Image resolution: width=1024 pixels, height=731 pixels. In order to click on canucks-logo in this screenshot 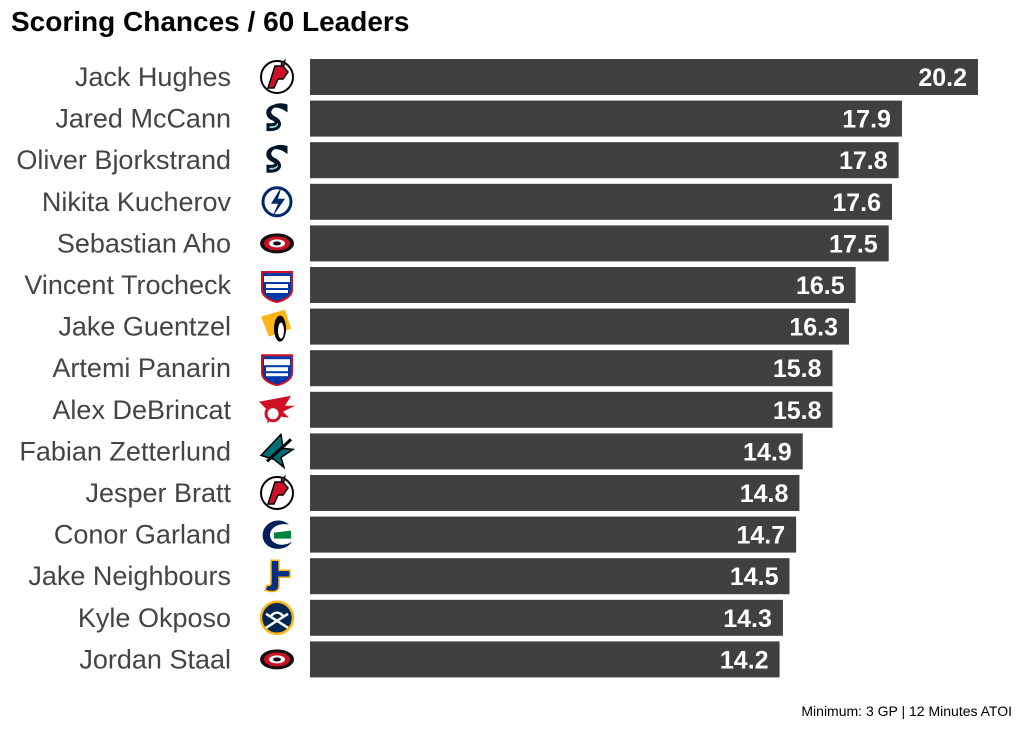, I will do `click(277, 534)`.